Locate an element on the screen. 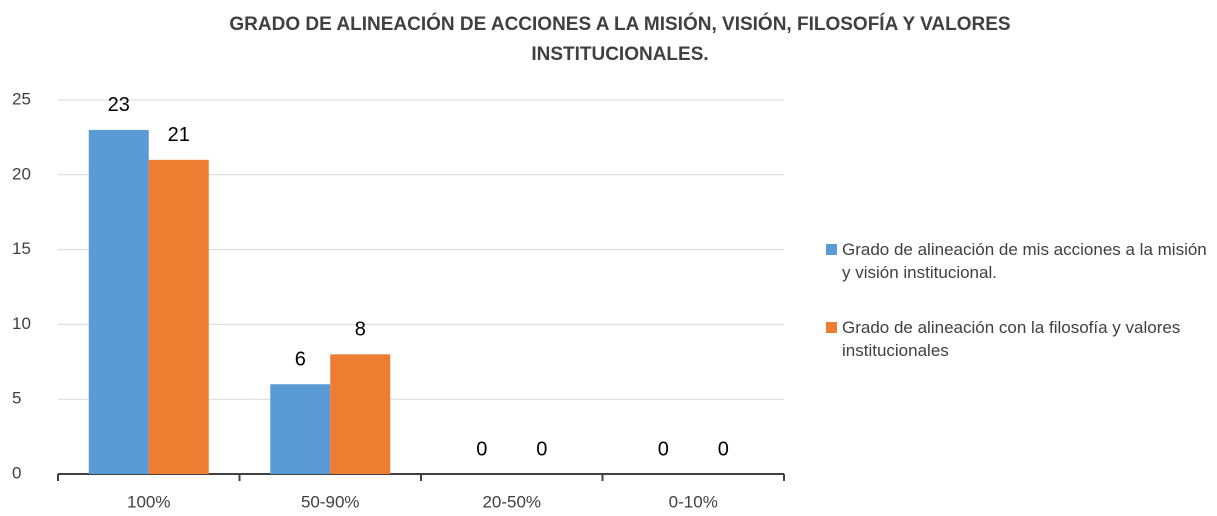 The width and height of the screenshot is (1217, 516). data-label: 6 is located at coordinates (300, 360).